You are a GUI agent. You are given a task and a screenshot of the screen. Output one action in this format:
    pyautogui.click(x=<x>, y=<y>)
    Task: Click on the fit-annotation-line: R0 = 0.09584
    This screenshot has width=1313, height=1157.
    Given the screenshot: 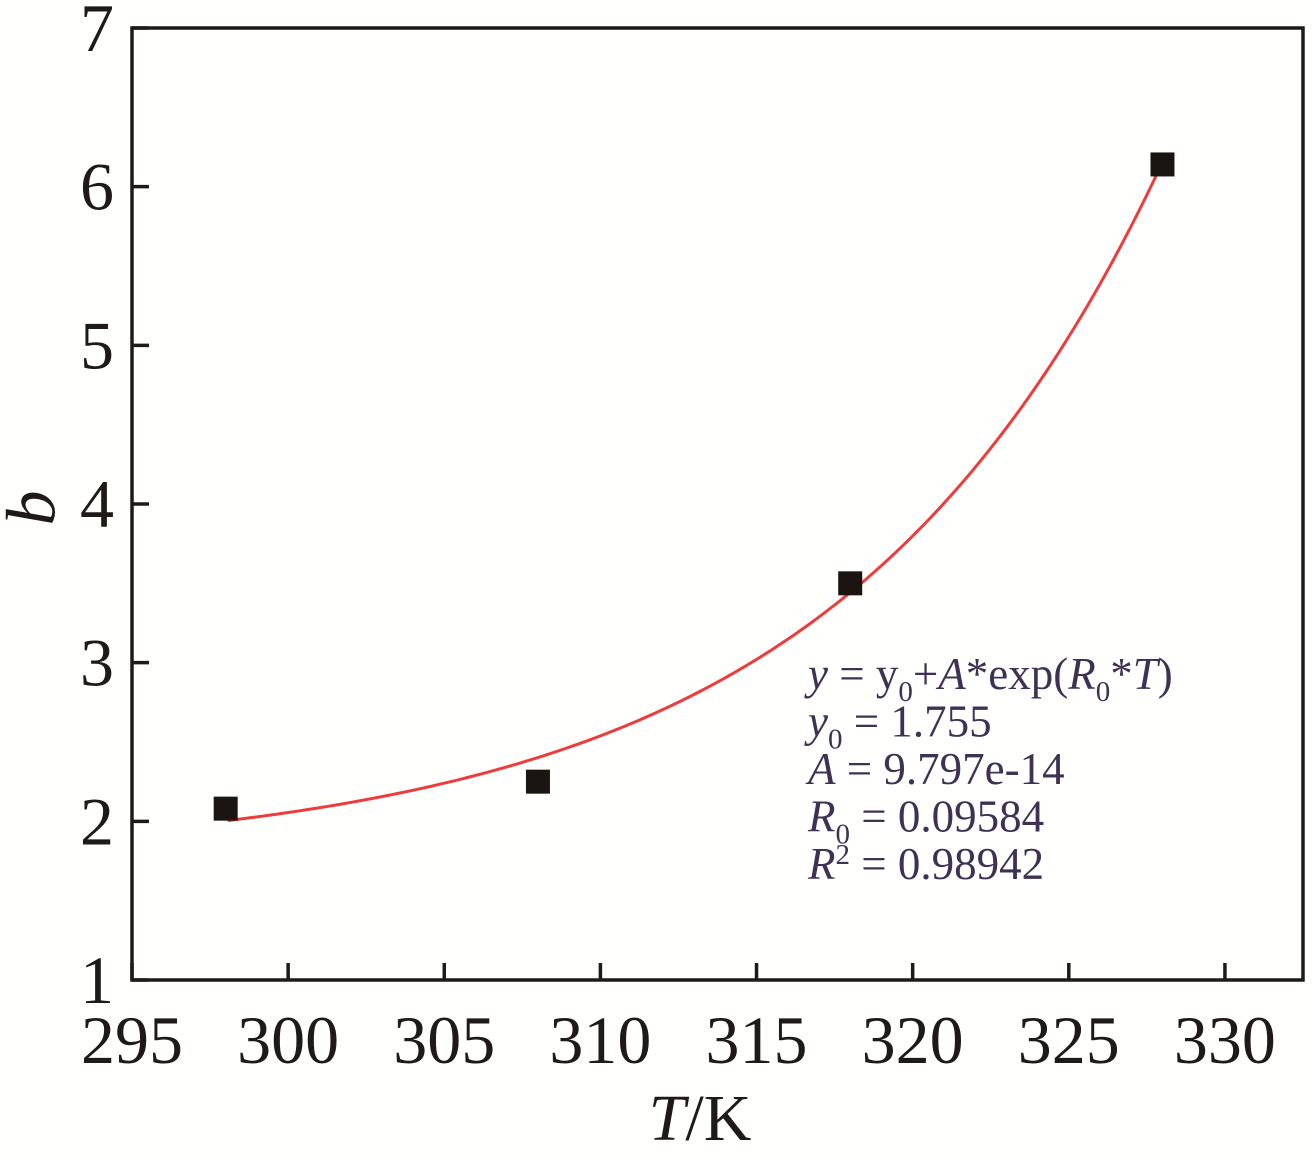 What is the action you would take?
    pyautogui.click(x=925, y=821)
    